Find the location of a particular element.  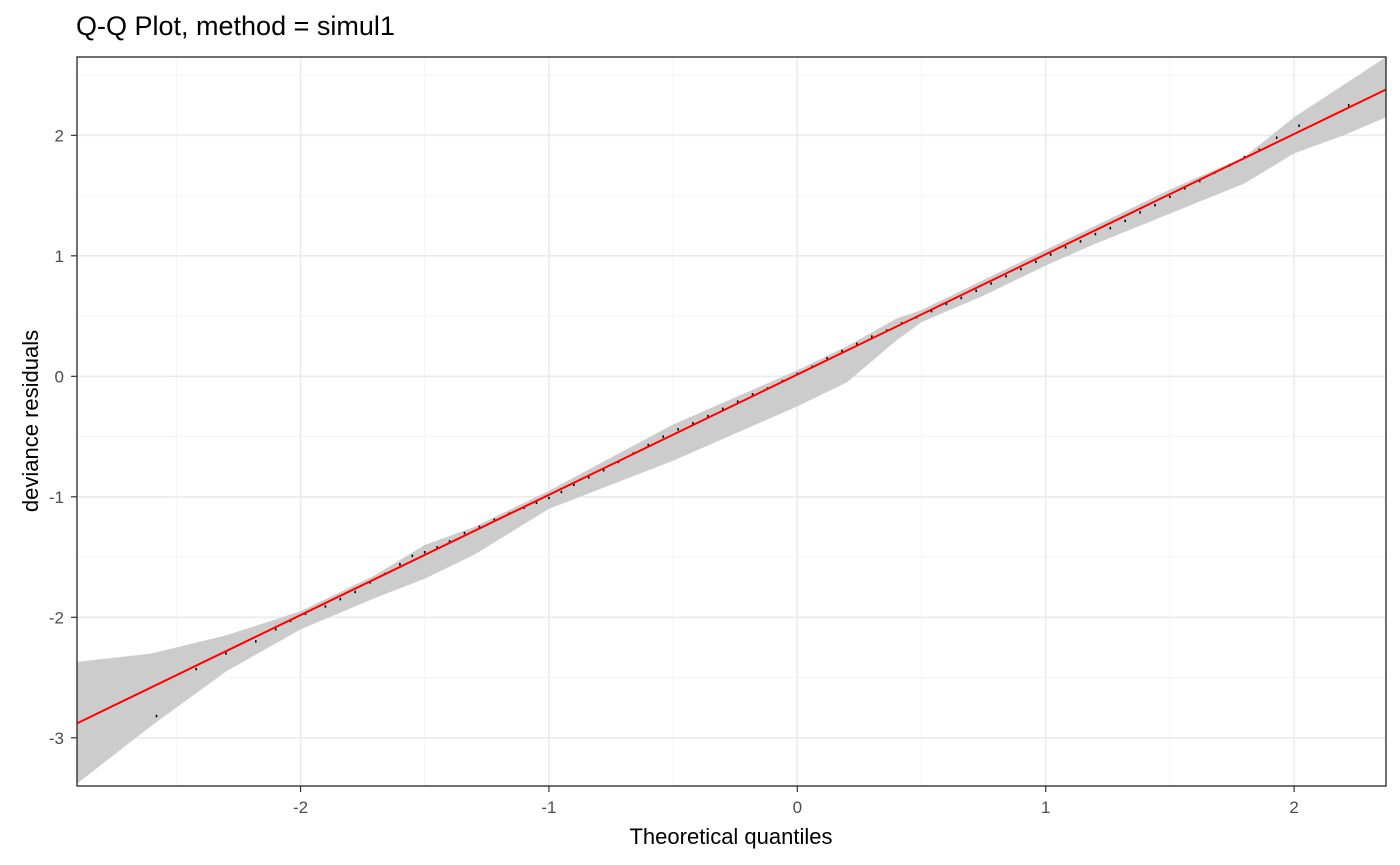

y-axis: -3 -2 -1 0 1 2 is located at coordinates (63, 437).